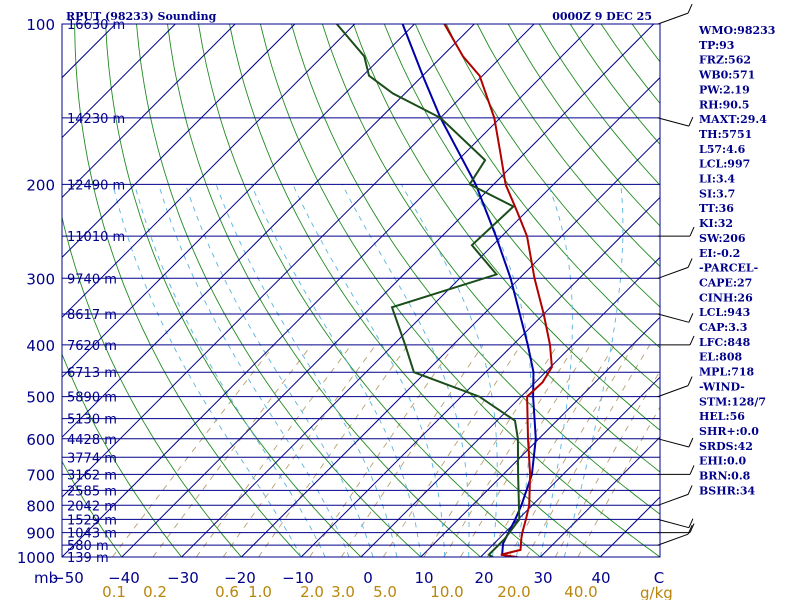  Describe the element at coordinates (155, 591) in the screenshot. I see `mixing-ratio-tick-label: 0.2` at that location.